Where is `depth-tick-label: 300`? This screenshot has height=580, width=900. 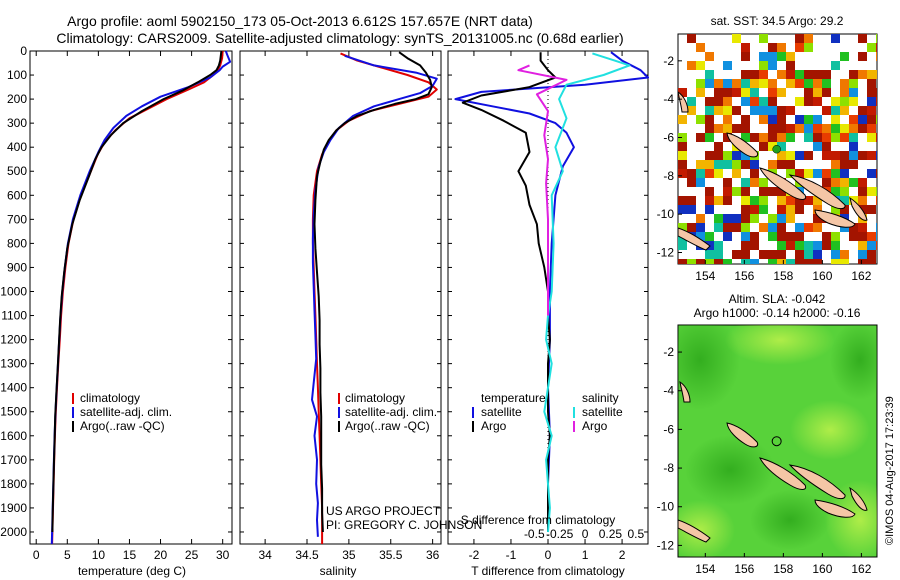 depth-tick-label: 300 is located at coordinates (17, 123).